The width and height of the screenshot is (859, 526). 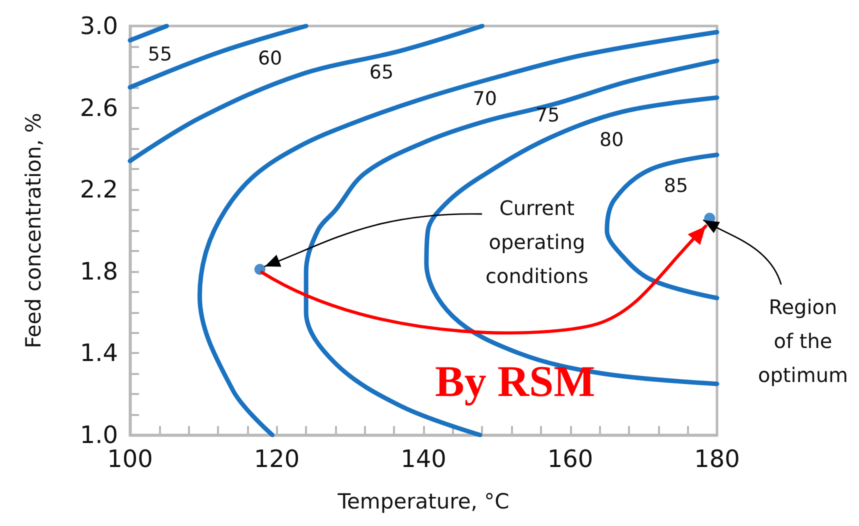 What do you see at coordinates (662, 226) in the screenshot?
I see `line-series` at bounding box center [662, 226].